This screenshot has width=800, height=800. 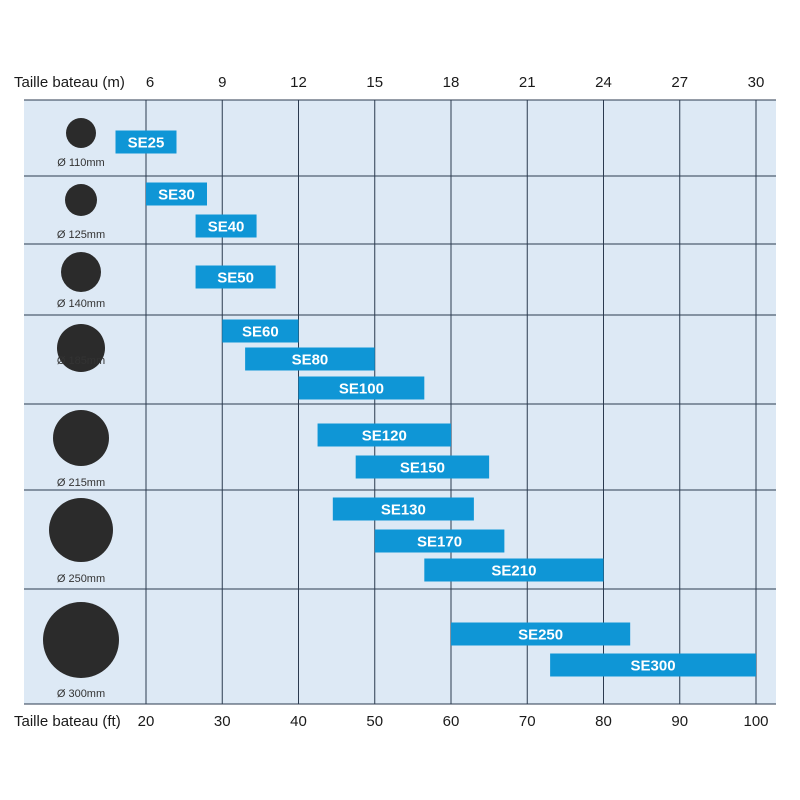 What do you see at coordinates (451, 82) in the screenshot?
I see `top-tick-label: 18` at bounding box center [451, 82].